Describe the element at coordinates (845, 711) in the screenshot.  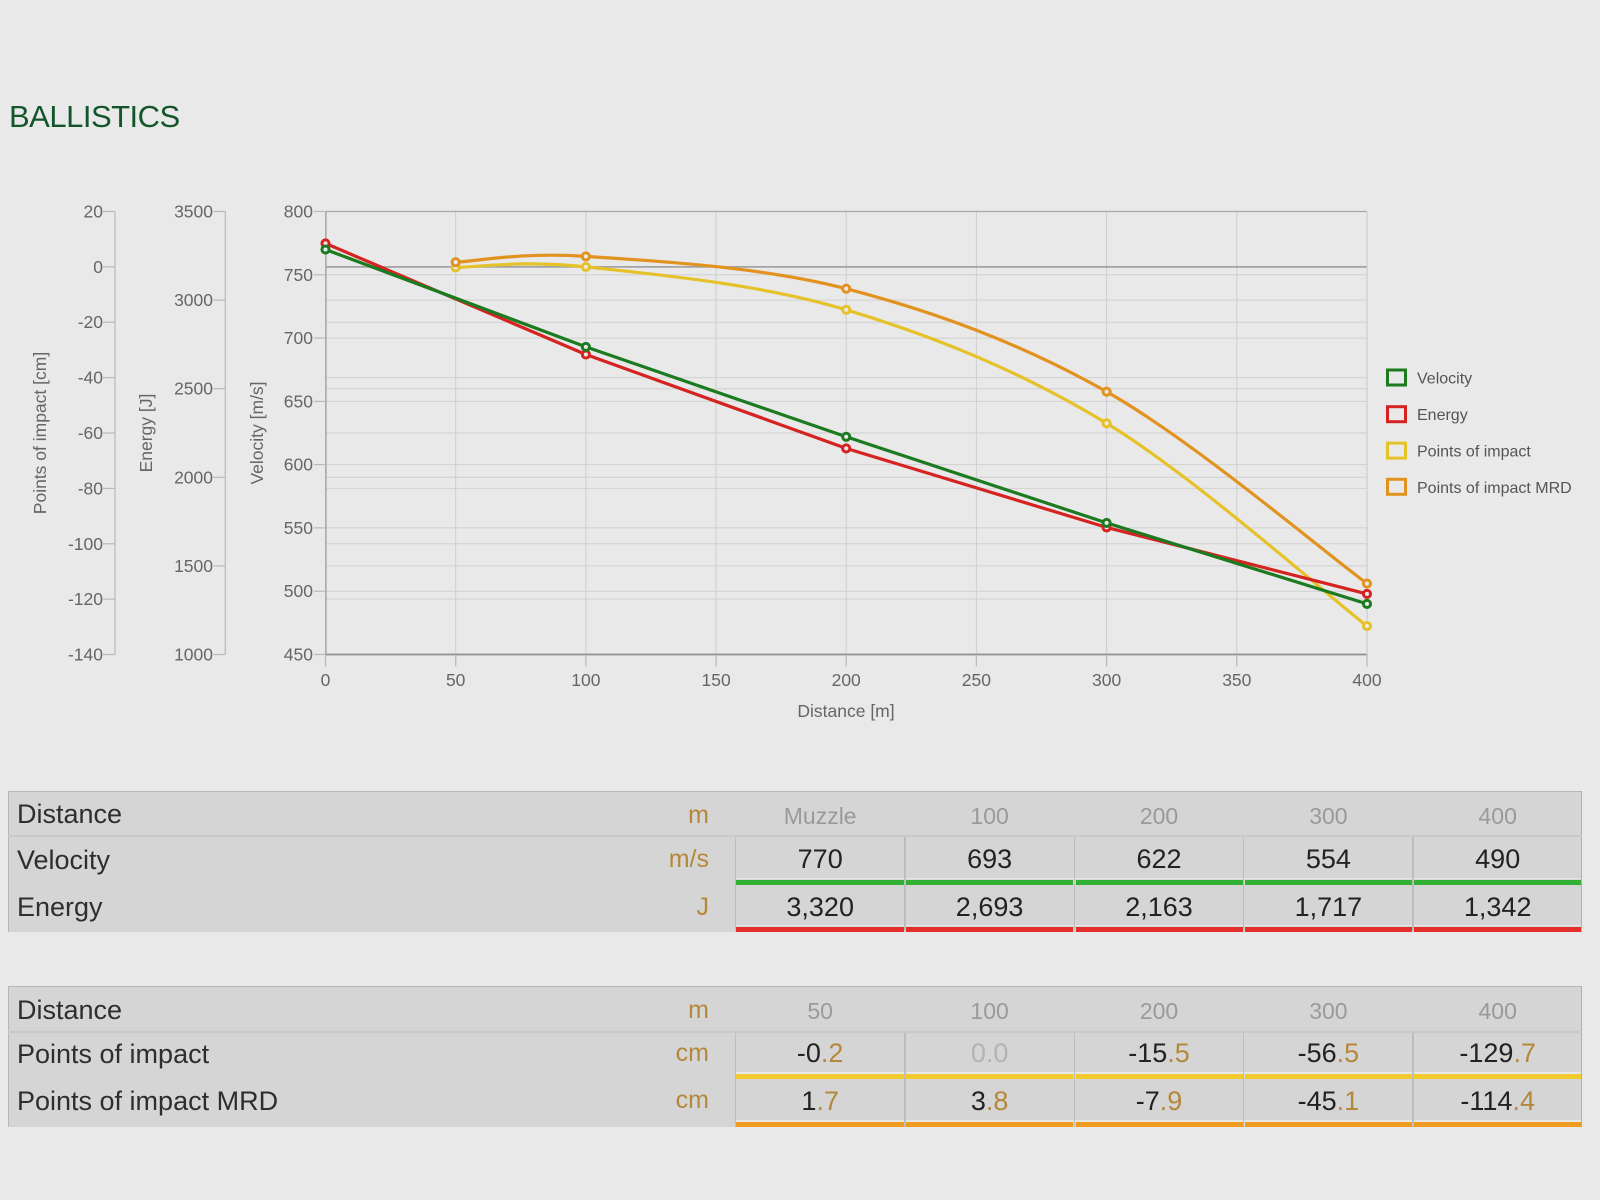
I see `svg-text: Distance [m]` at that location.